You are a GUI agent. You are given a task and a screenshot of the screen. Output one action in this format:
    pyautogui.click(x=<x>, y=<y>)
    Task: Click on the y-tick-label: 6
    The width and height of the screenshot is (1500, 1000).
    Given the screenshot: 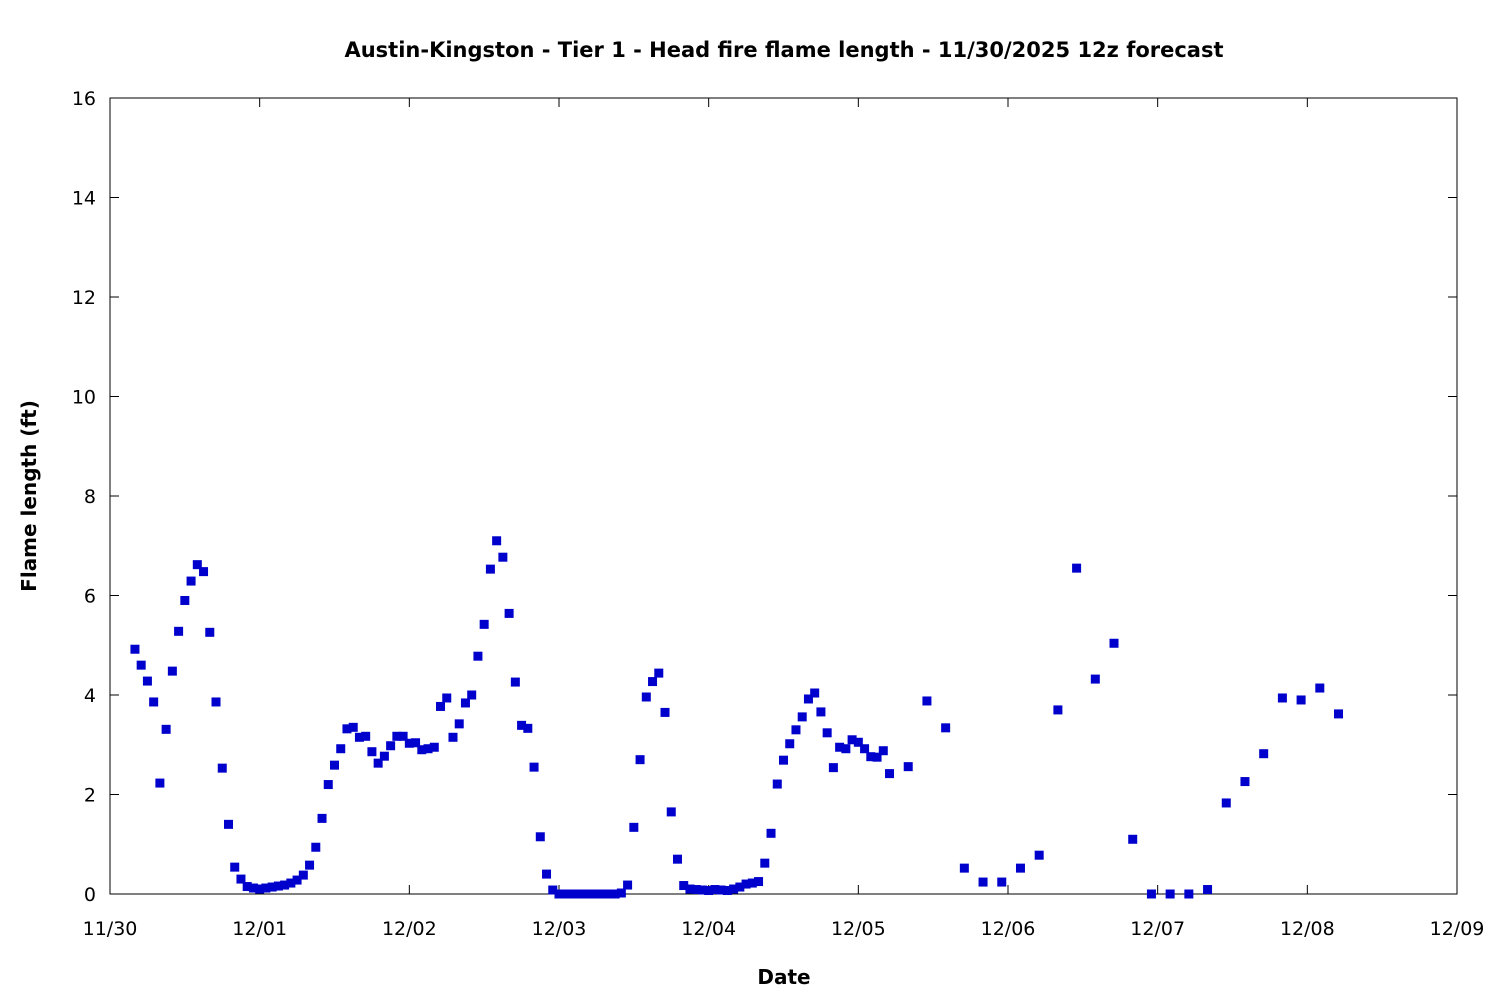 What is the action you would take?
    pyautogui.click(x=90, y=597)
    